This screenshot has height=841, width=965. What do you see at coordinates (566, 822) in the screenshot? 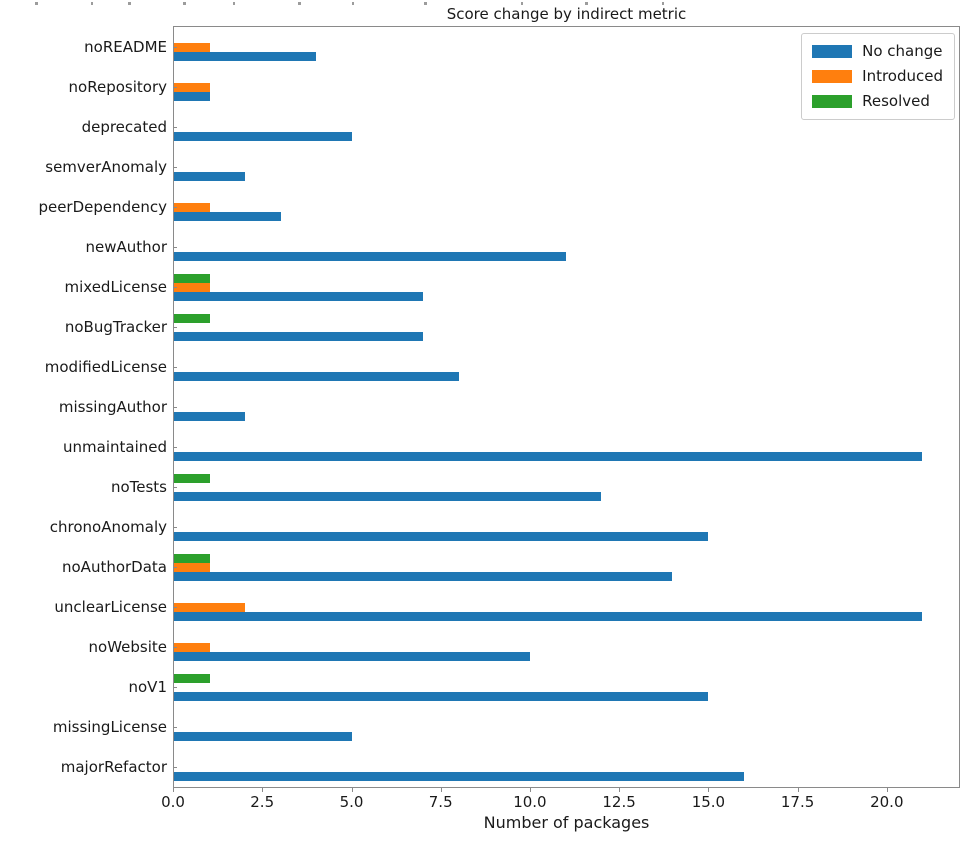
I see `x-axis-label: Number of packages` at bounding box center [566, 822].